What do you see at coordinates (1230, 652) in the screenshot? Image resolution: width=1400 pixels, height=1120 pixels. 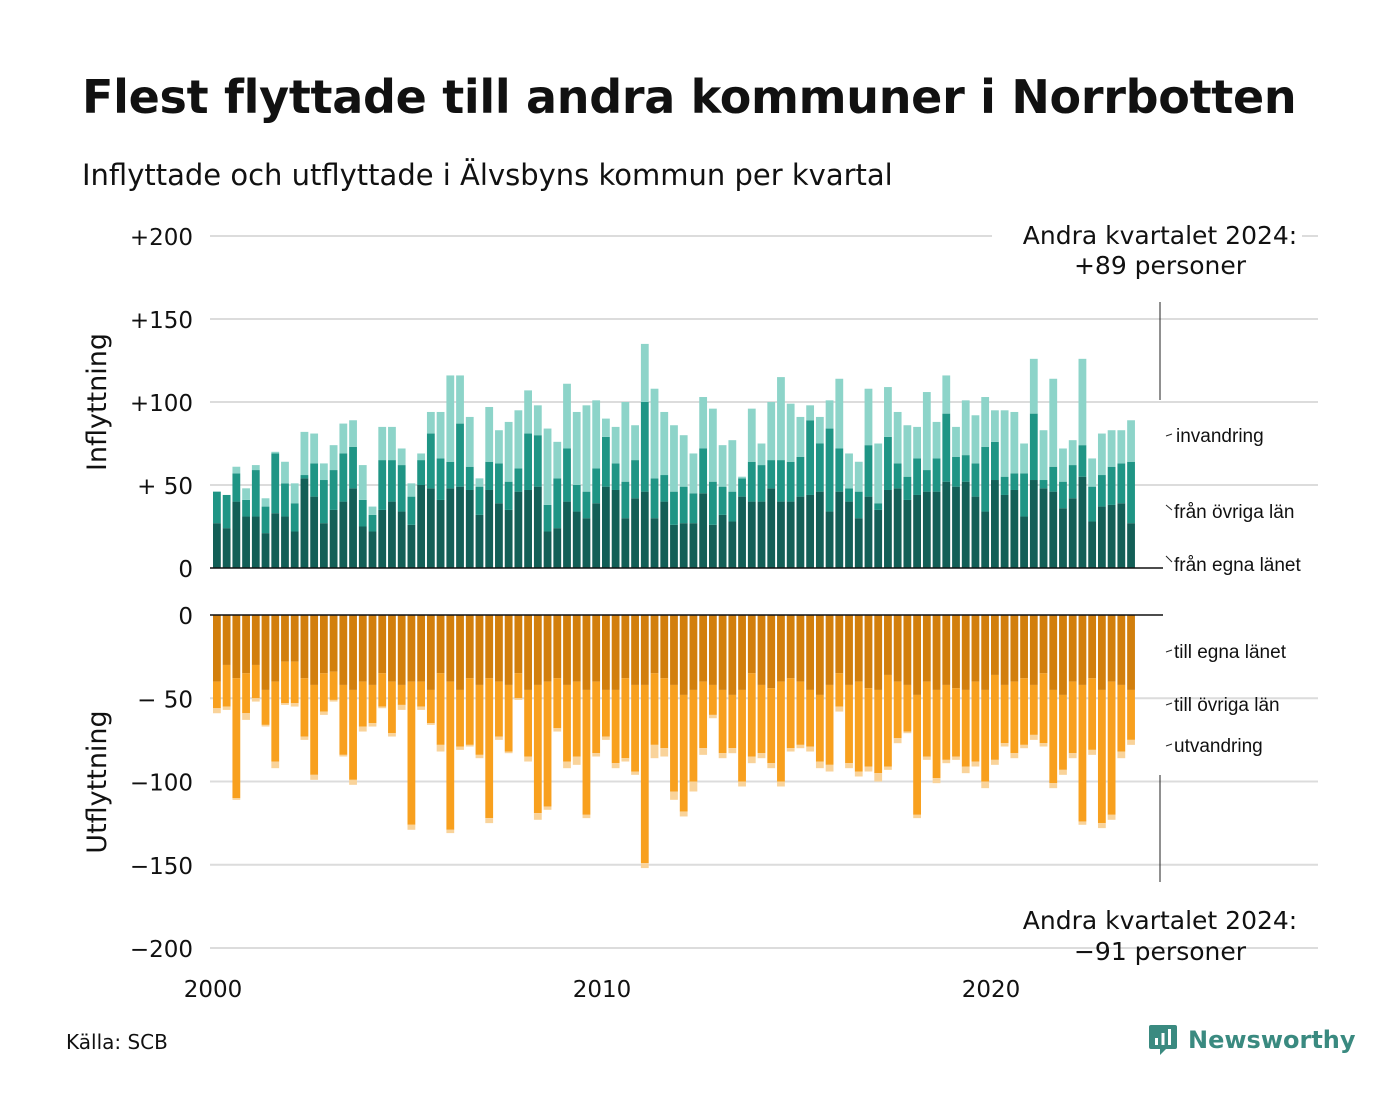 I see `series-label-till-egna-lanet: till egna länet` at bounding box center [1230, 652].